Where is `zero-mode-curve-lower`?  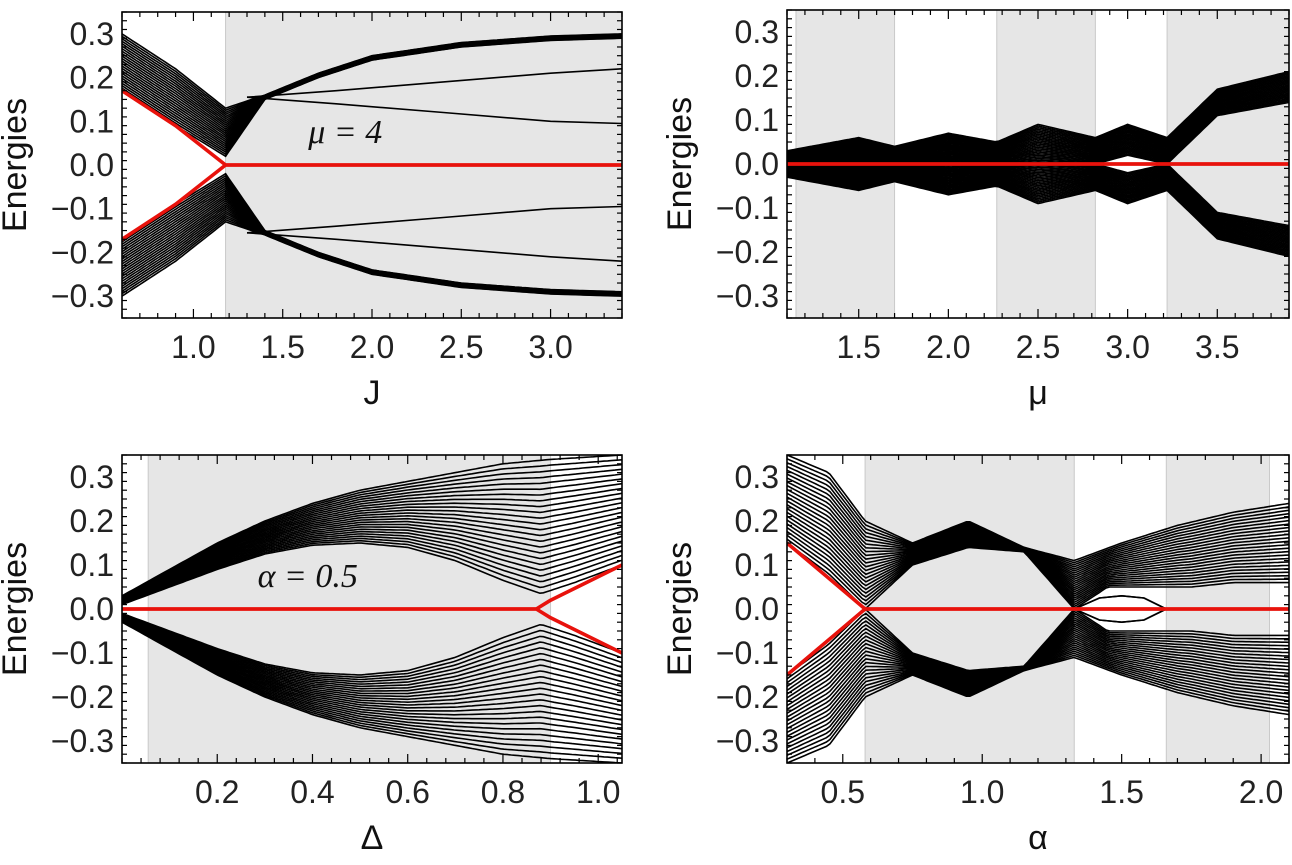
zero-mode-curve-lower is located at coordinates (1038, 642).